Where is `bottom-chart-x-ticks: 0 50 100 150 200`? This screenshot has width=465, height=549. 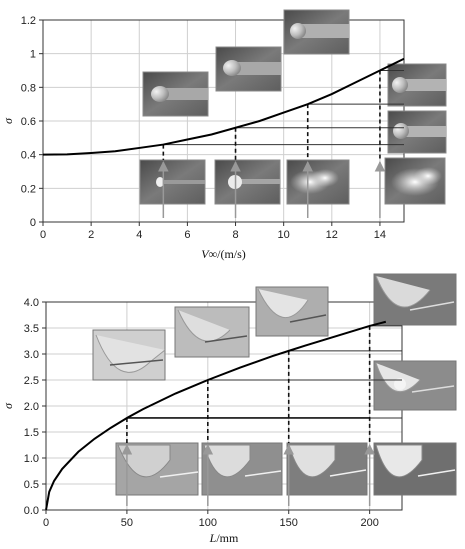 bottom-chart-x-ticks: 0 50 100 150 200 is located at coordinates (211, 519).